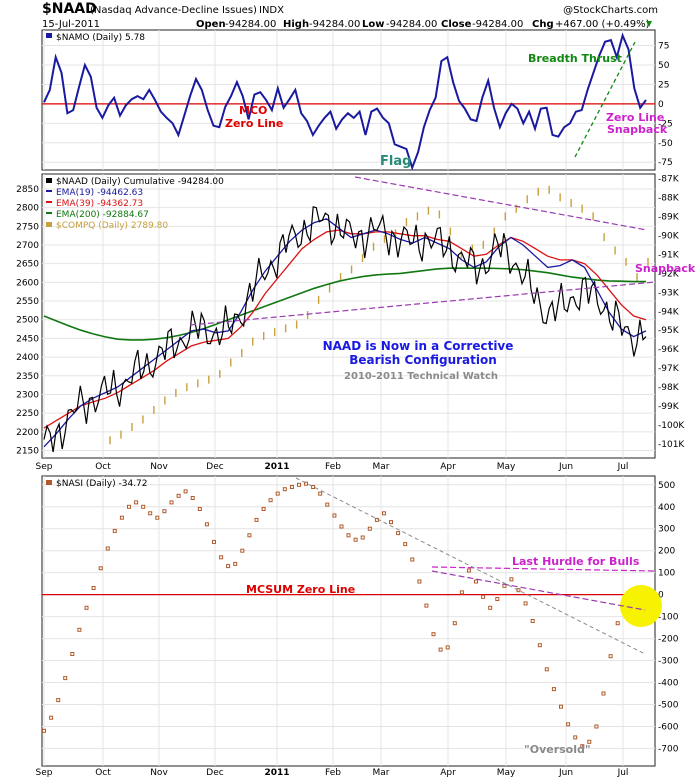 The width and height of the screenshot is (700, 784). I want to click on naad-y-tick: 2200, so click(27, 433).